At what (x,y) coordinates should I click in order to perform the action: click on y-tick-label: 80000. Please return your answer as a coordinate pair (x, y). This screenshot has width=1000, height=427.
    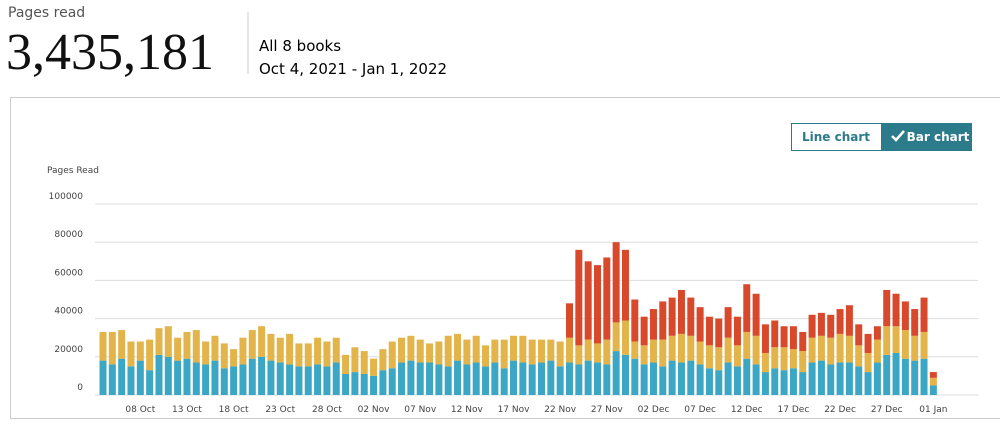
    Looking at the image, I should click on (68, 235).